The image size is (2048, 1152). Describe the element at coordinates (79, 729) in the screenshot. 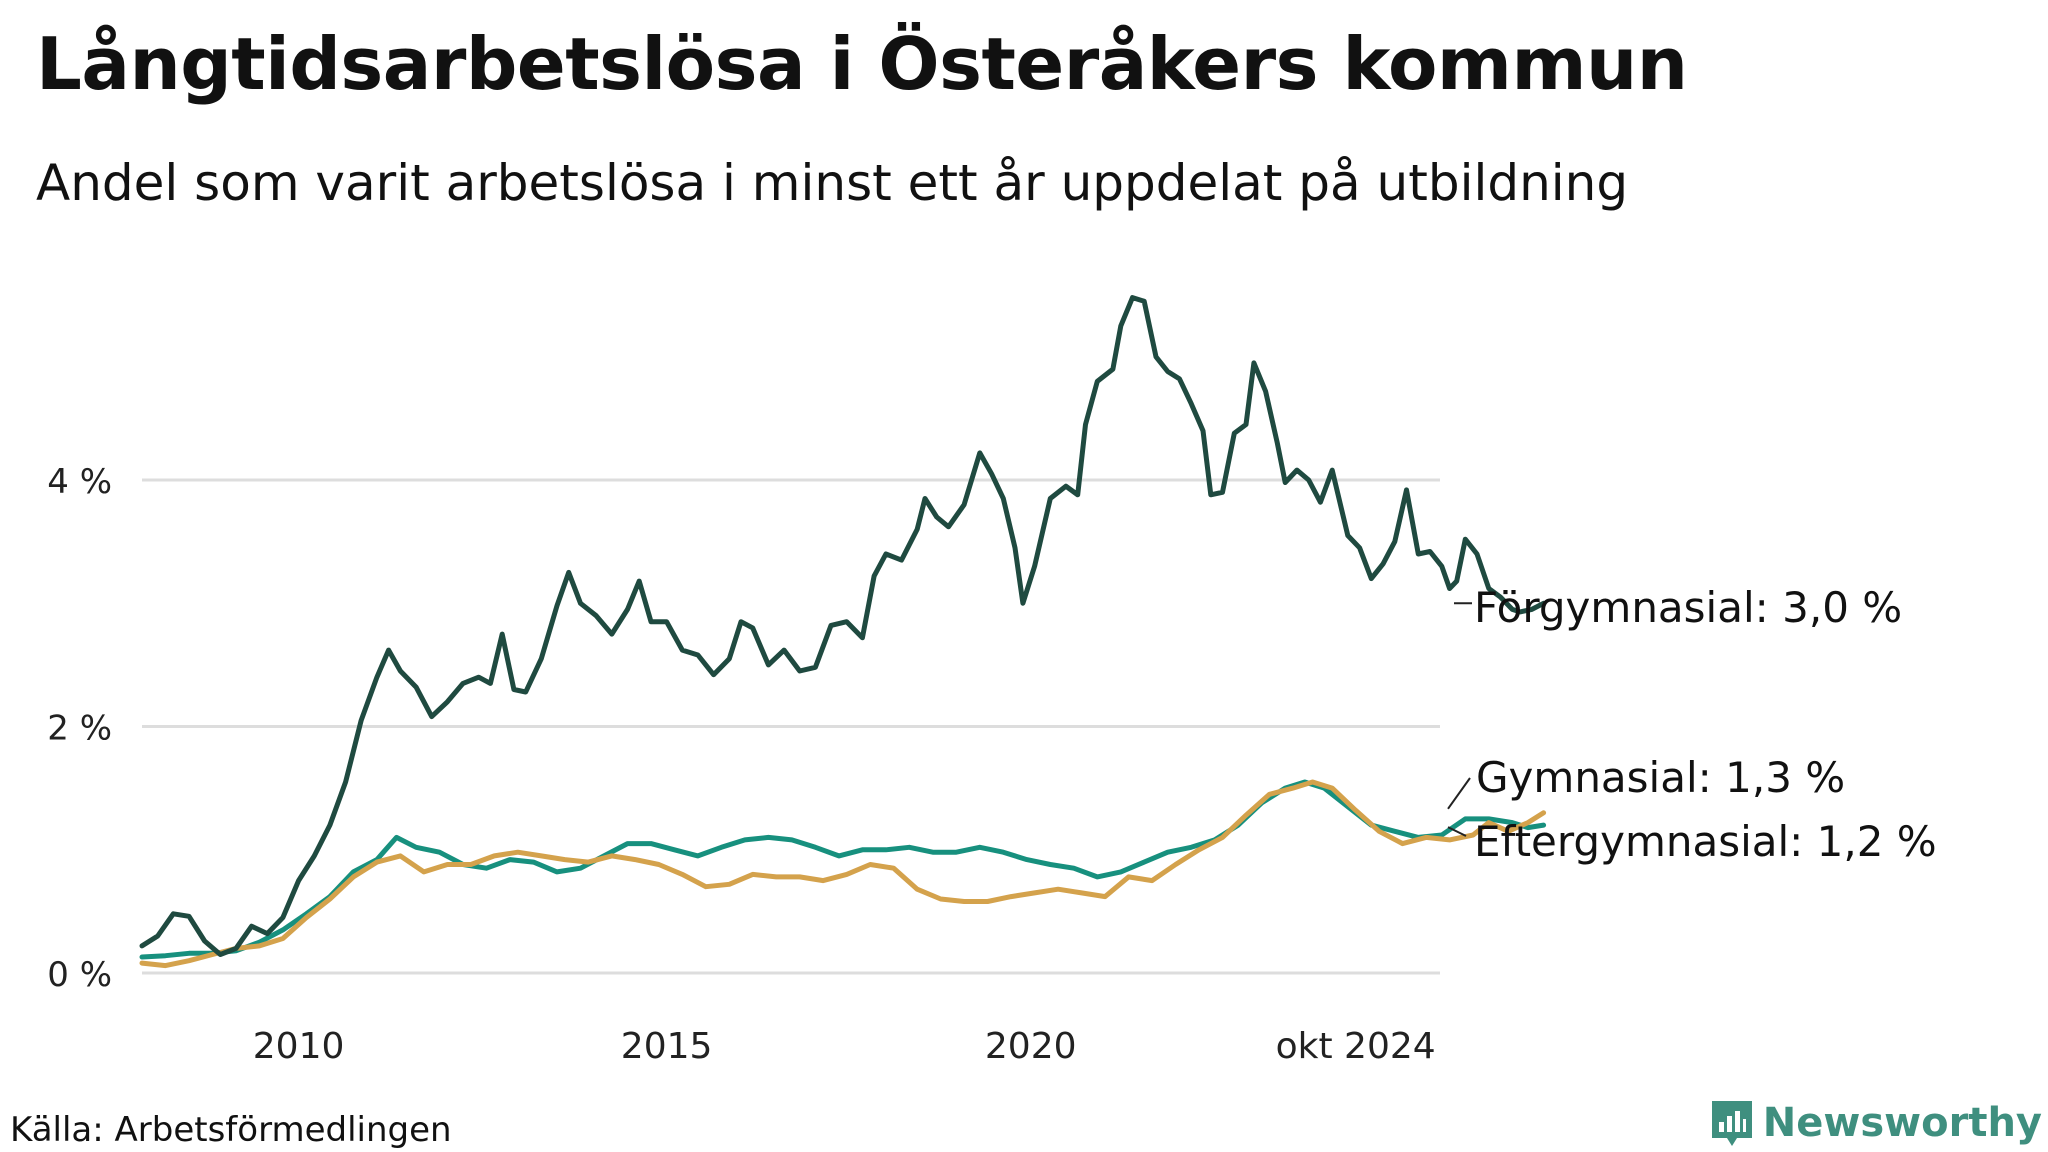

I see `y-tick-label: 2 %` at that location.